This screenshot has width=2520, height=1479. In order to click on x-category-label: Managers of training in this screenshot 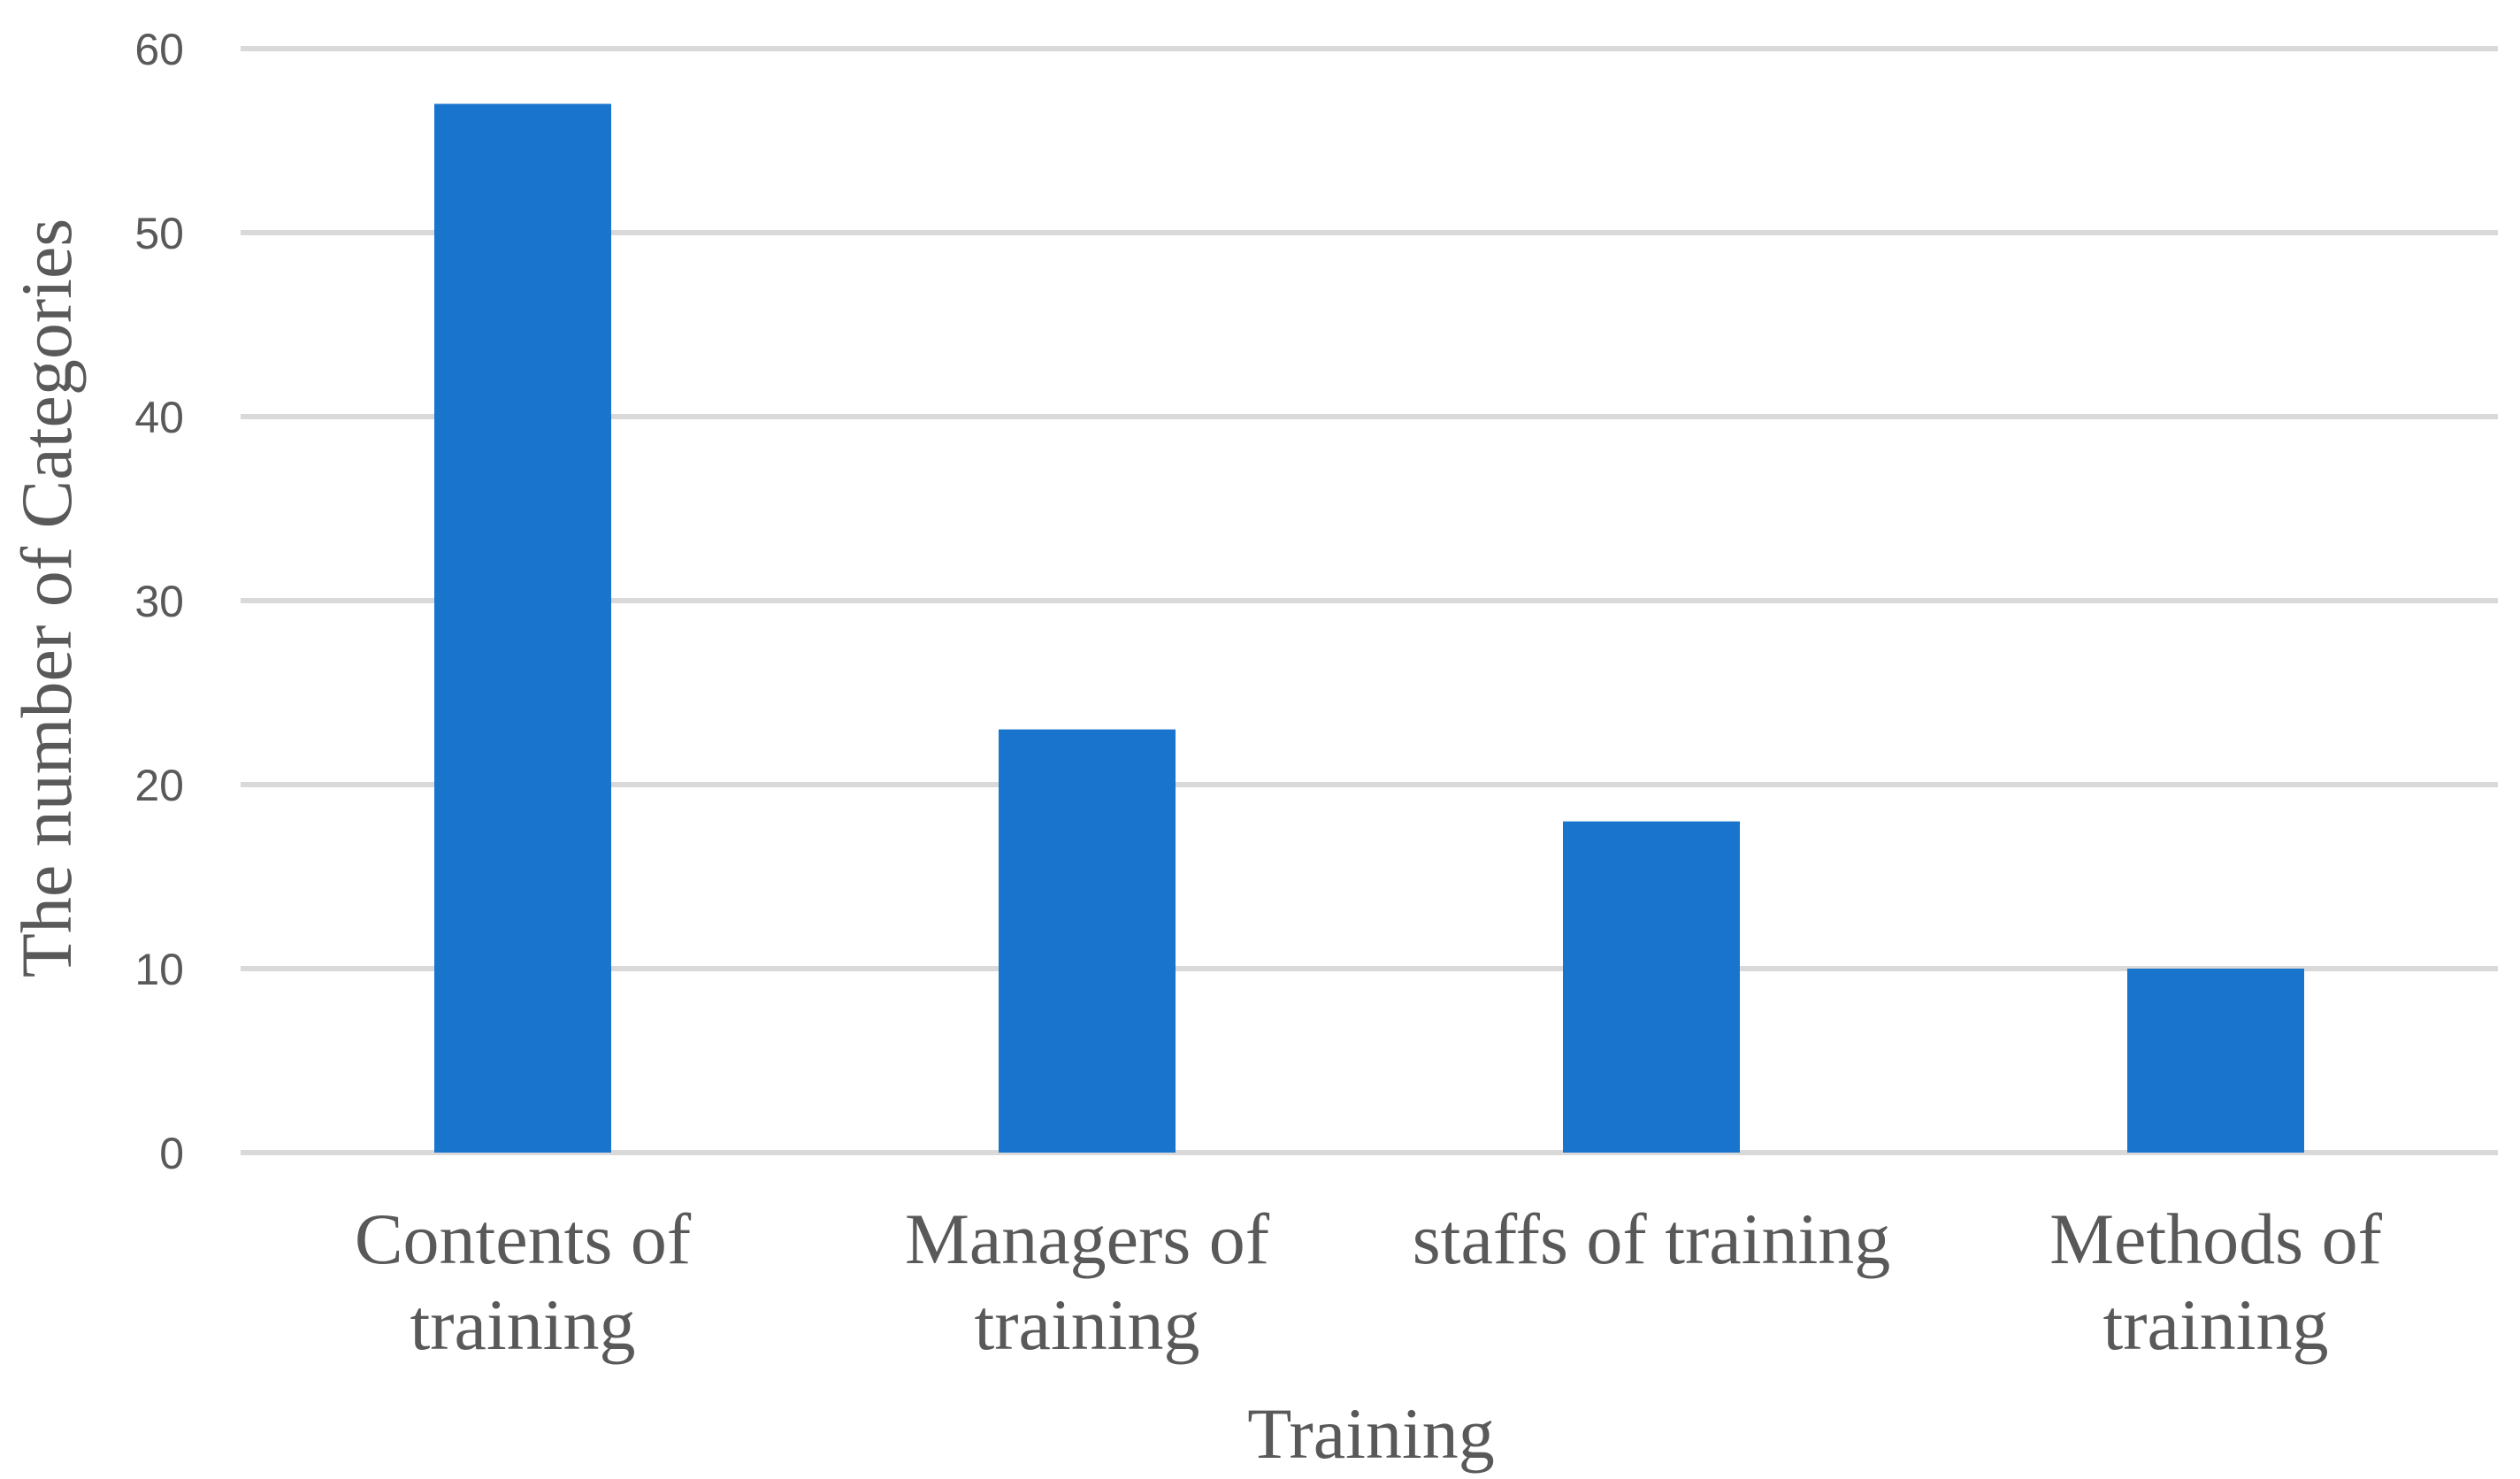, I will do `click(1087, 1282)`.